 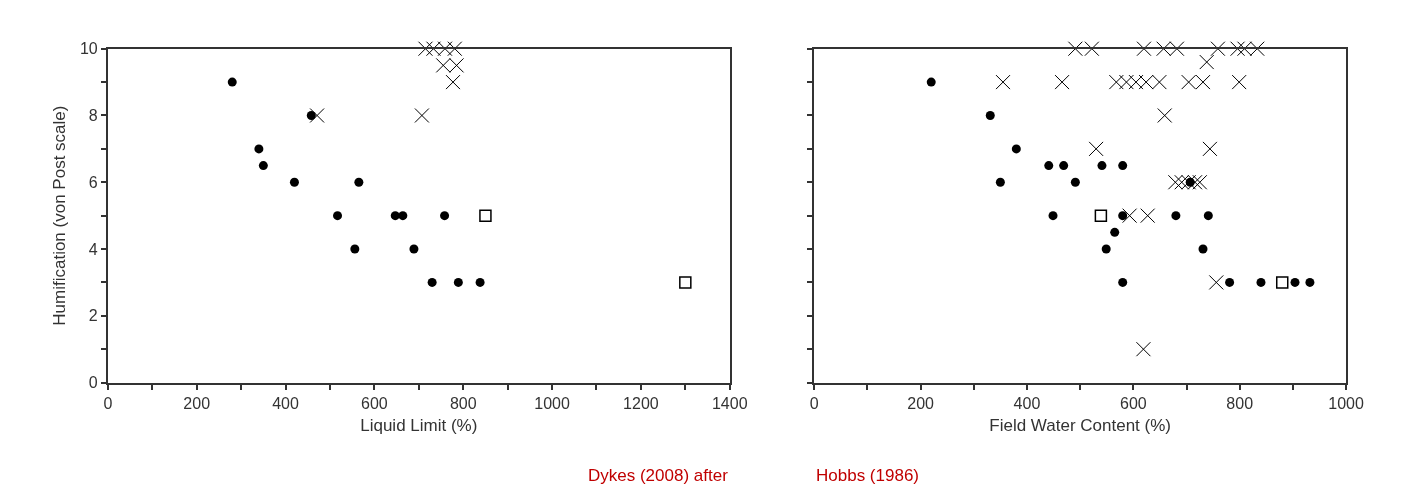 I want to click on x-tick-label: 1400, so click(x=729, y=403).